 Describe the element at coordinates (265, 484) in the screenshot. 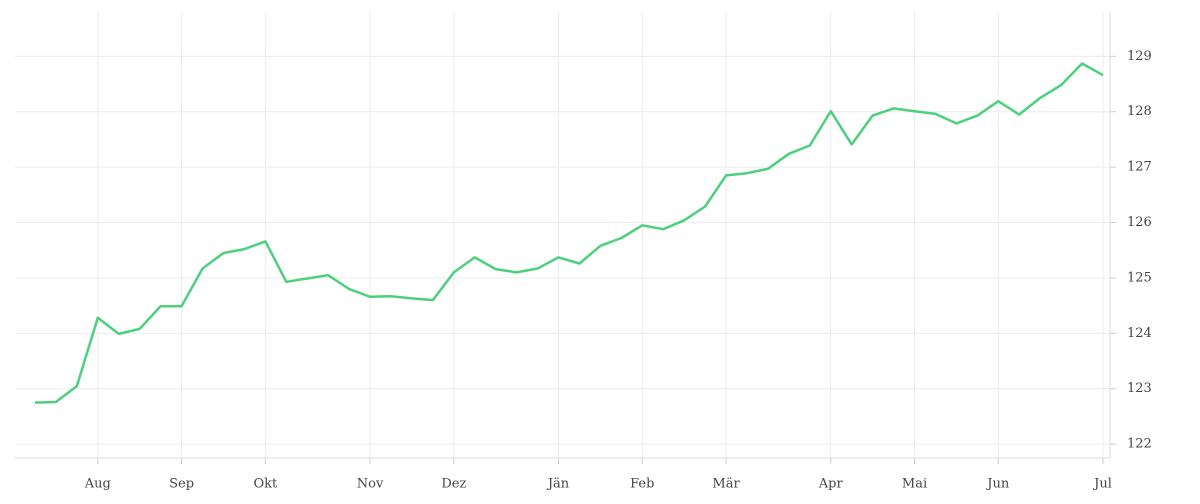

I see `x-tick-label: Okt` at that location.